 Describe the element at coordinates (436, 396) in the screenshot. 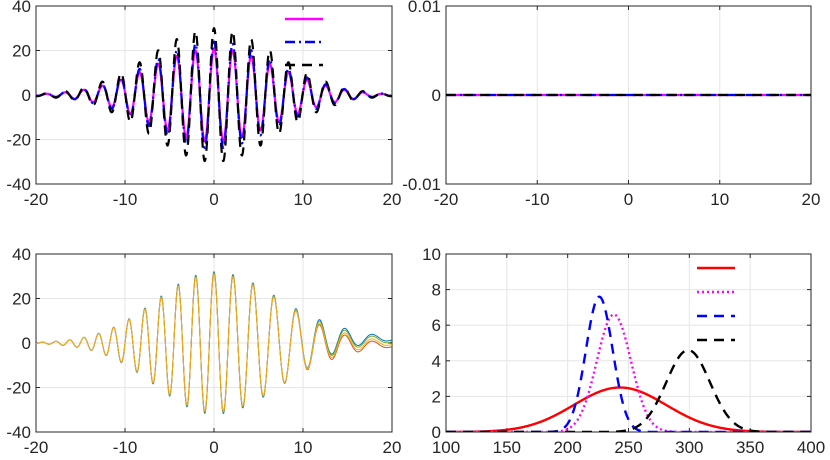

I see `y-tick-label: 2` at that location.